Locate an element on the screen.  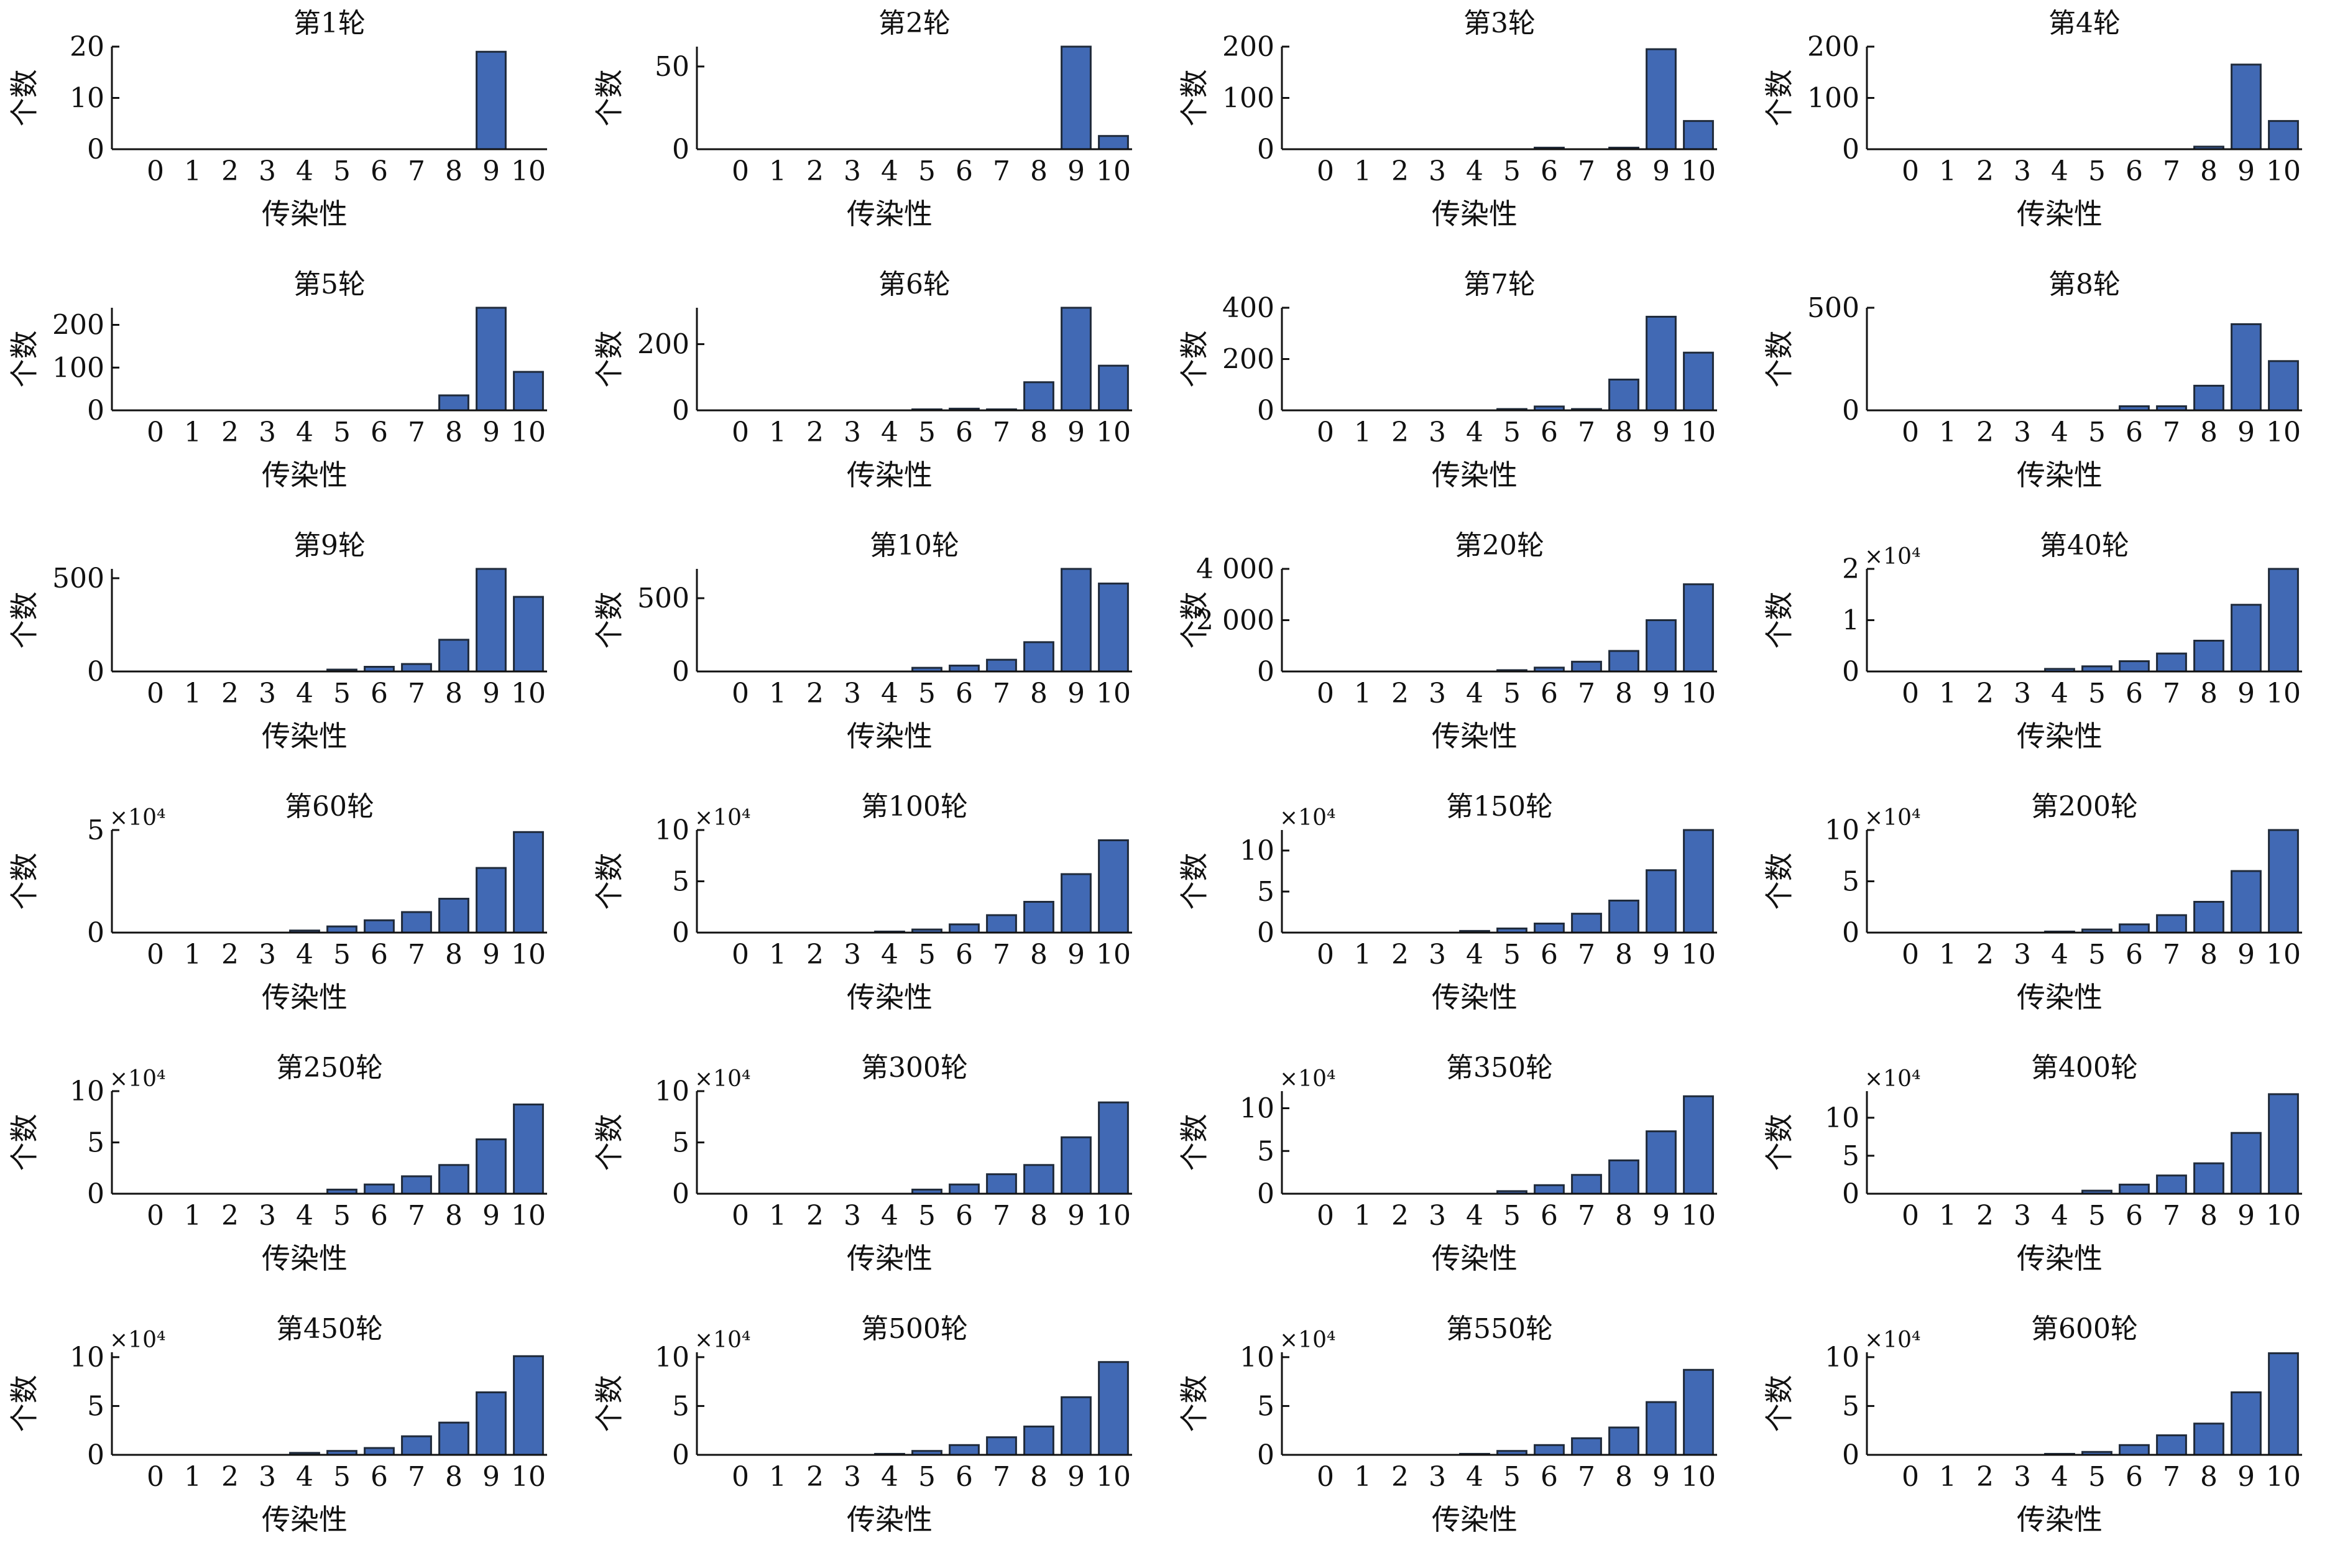
chart-panel: 第500轮 ×10⁴ 个数 0 1 2 3 4 5 6 7 8 9 10 0 5 10 传染性 is located at coordinates (877, 1436).